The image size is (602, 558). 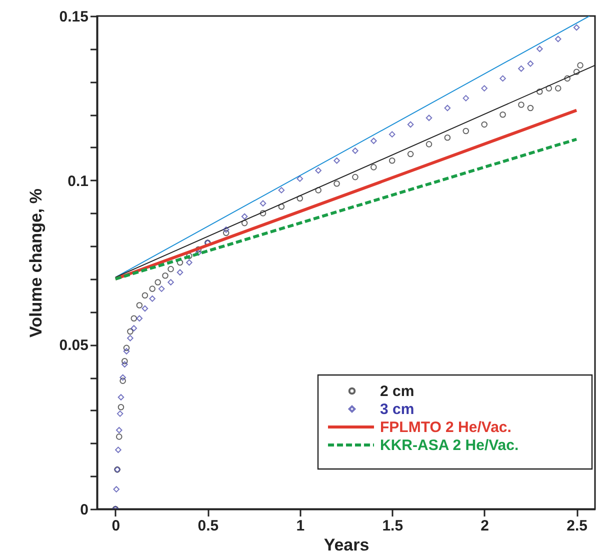 What do you see at coordinates (485, 526) in the screenshot?
I see `x-tick-label: 2` at bounding box center [485, 526].